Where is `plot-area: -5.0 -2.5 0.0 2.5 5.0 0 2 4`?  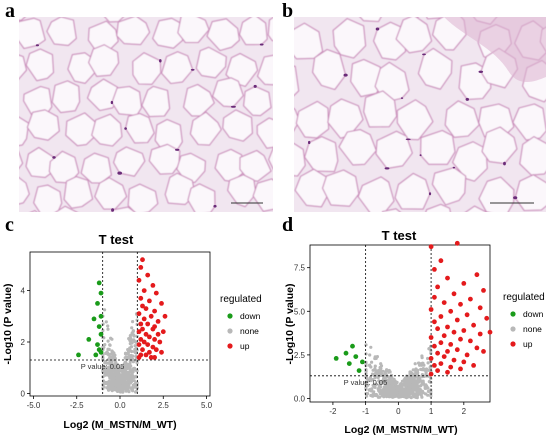
plot-area: -5.0 -2.5 0.0 2.5 5.0 0 2 4 is located at coordinates (117, 330).